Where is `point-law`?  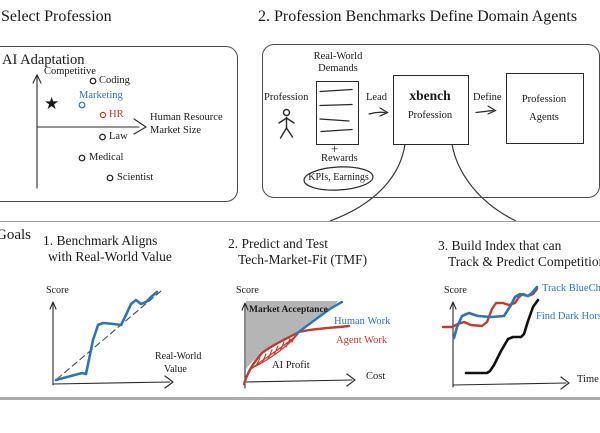 point-law is located at coordinates (102, 137).